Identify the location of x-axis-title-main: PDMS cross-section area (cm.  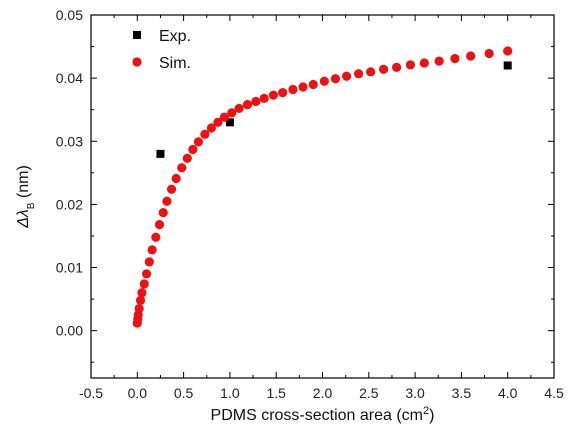
(317, 415).